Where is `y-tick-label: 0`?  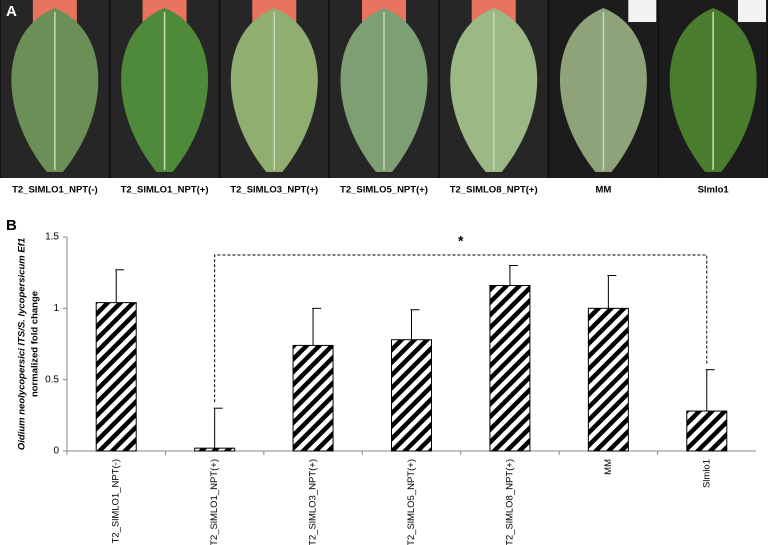 y-tick-label: 0 is located at coordinates (56, 451).